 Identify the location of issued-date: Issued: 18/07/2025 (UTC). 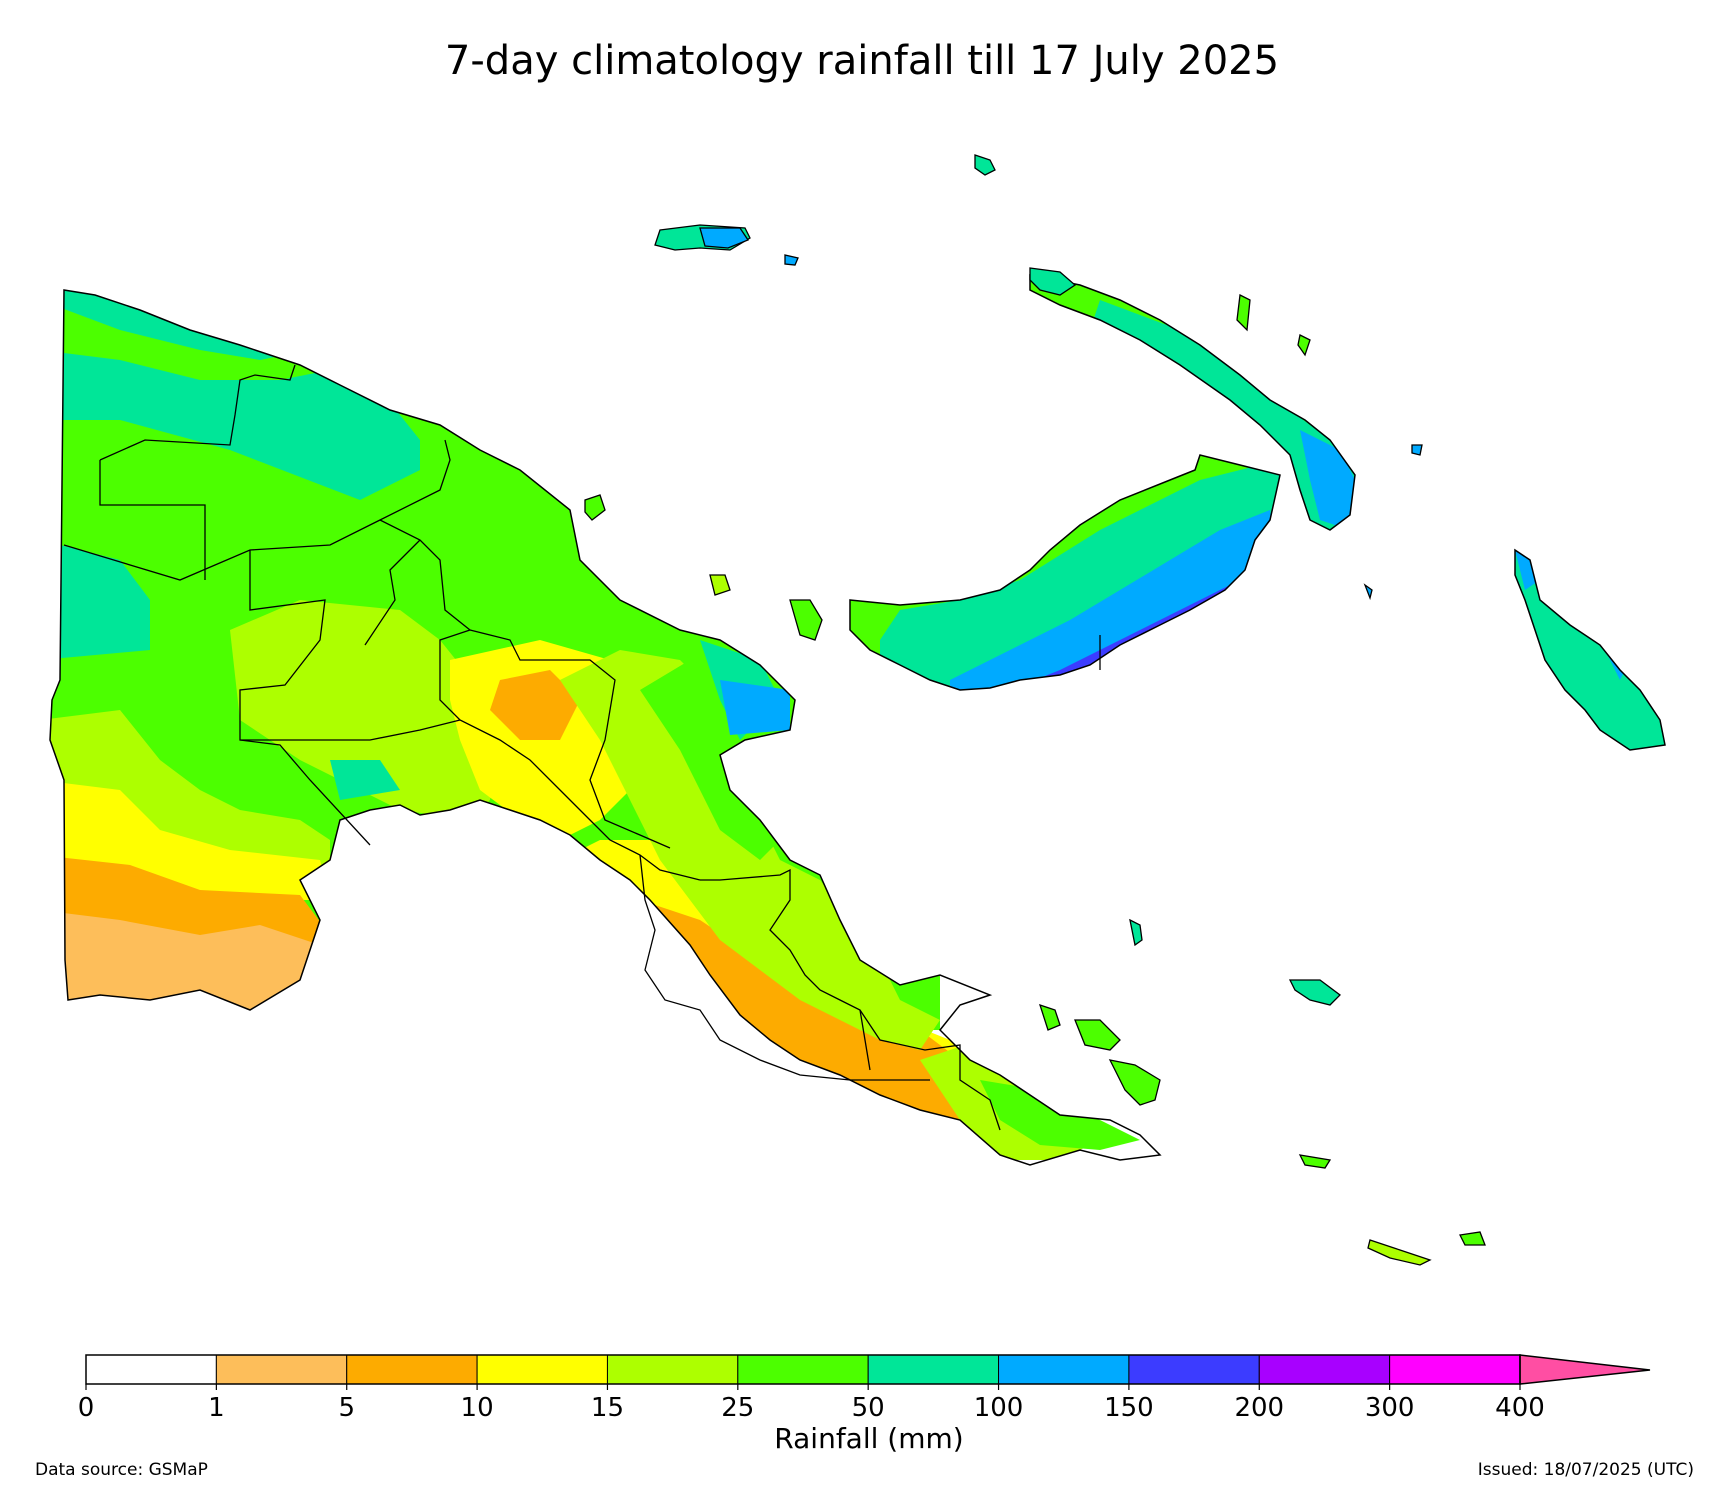
(1585, 1470).